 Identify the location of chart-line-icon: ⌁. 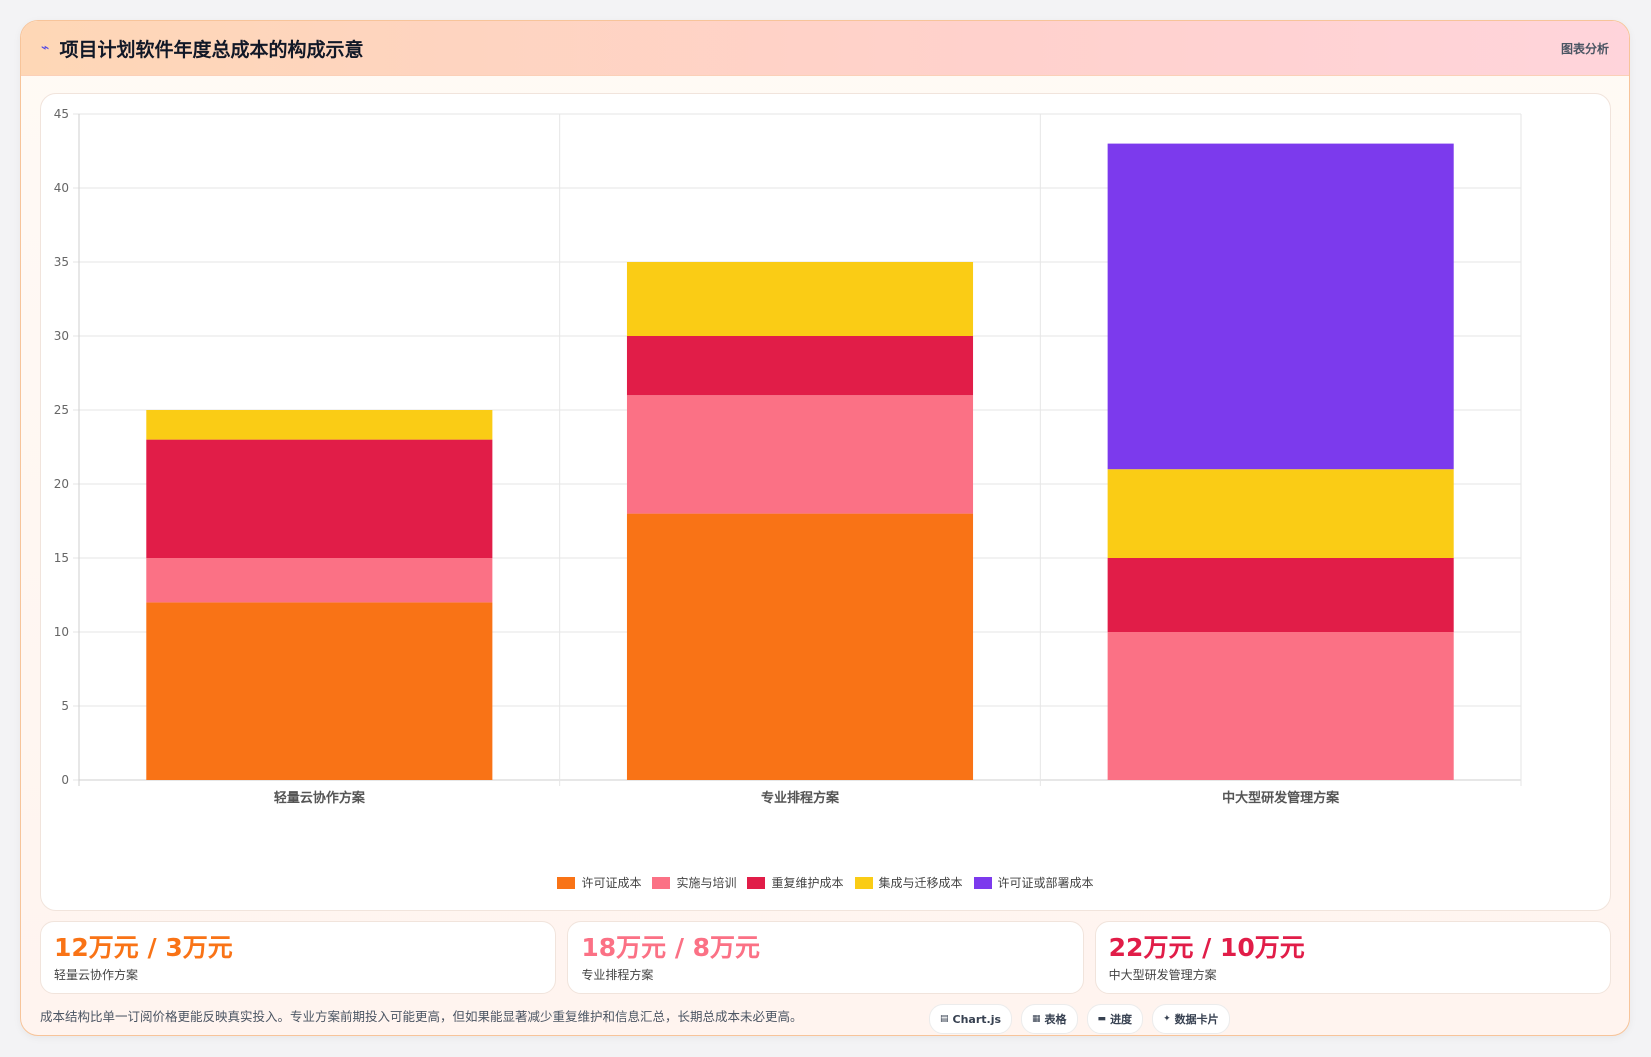
(45, 48).